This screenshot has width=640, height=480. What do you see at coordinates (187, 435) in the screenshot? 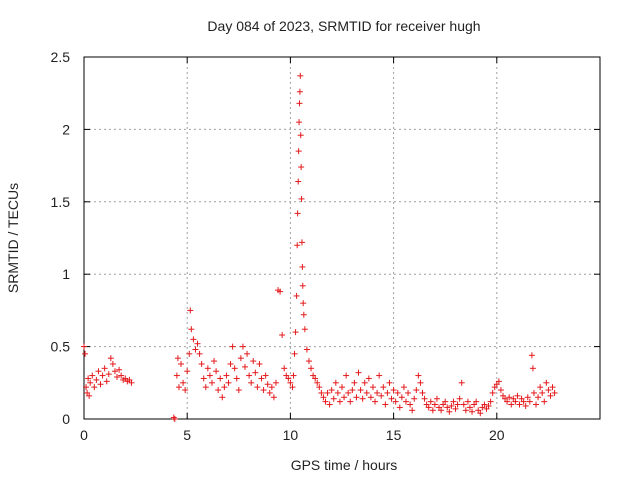
I see `x-tick-label: 5` at bounding box center [187, 435].